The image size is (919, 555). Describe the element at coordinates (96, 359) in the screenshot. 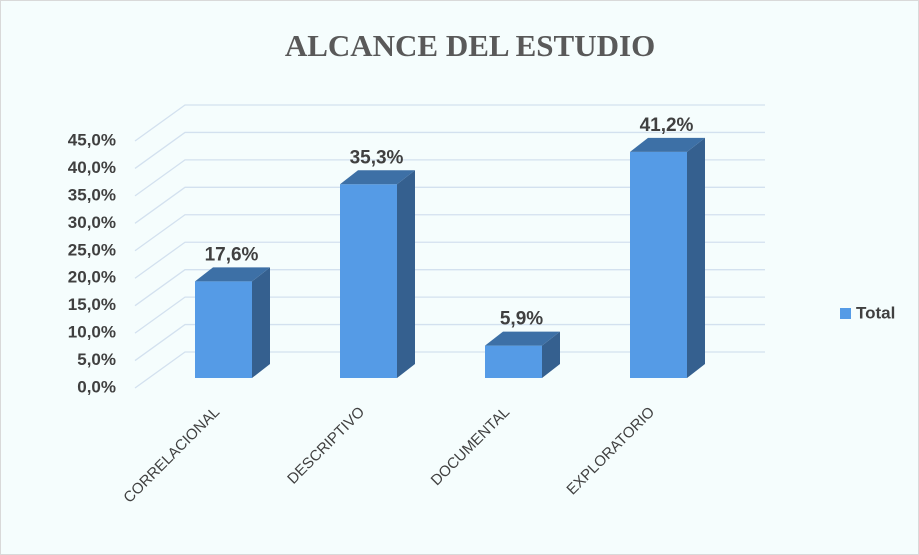

I see `y-tick-label: 5,0%` at that location.